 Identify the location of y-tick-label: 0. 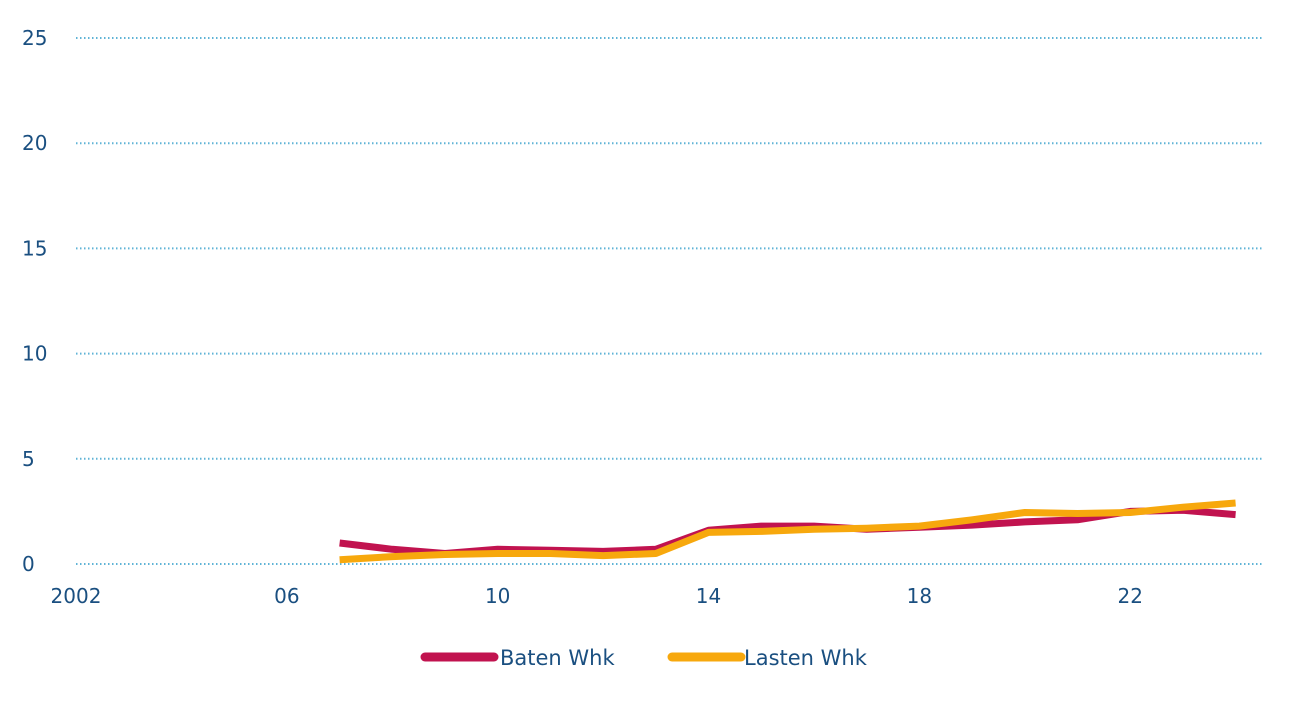
(28, 564).